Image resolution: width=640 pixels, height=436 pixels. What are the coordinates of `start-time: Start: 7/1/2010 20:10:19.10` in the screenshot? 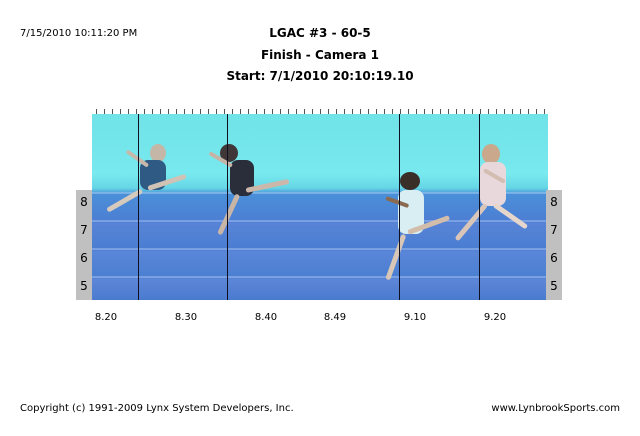 It's located at (320, 76).